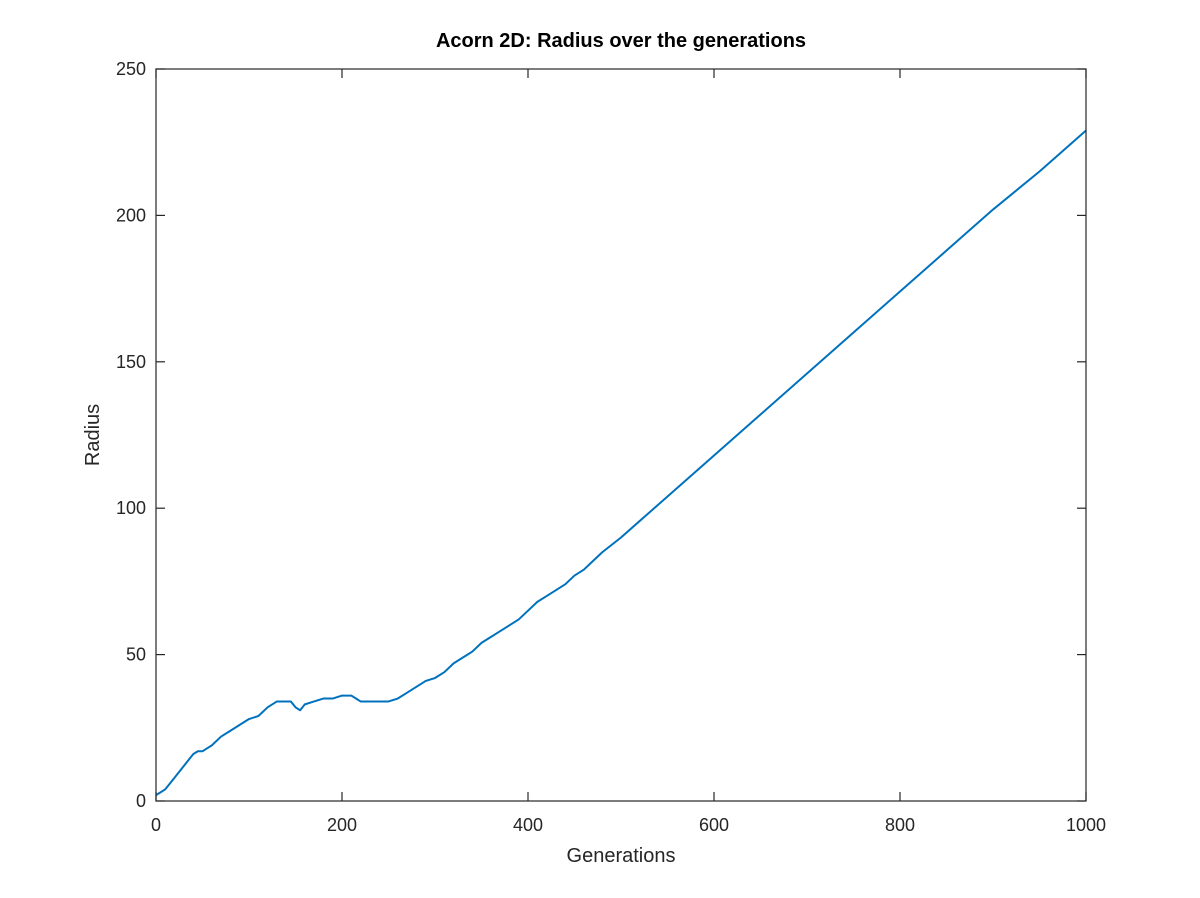 The width and height of the screenshot is (1200, 898). What do you see at coordinates (621, 856) in the screenshot?
I see `x-axis-label: Generations` at bounding box center [621, 856].